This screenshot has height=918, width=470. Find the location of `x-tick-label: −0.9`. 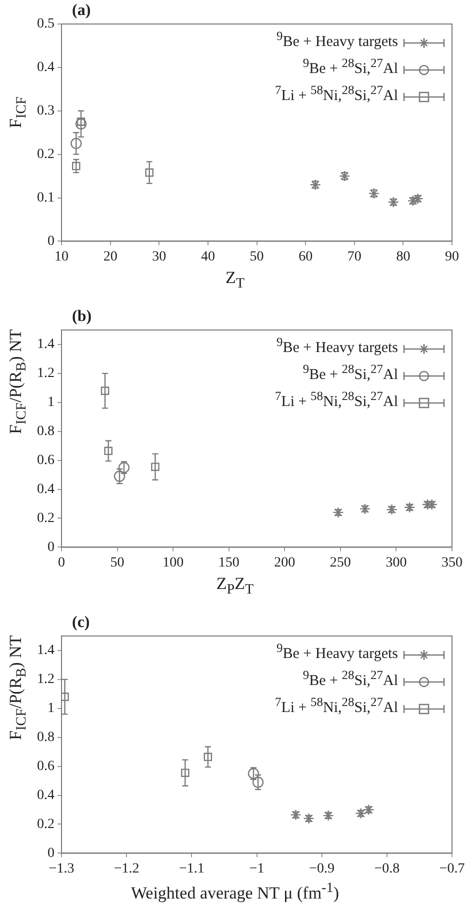

x-tick-label: −0.9 is located at coordinates (322, 868).